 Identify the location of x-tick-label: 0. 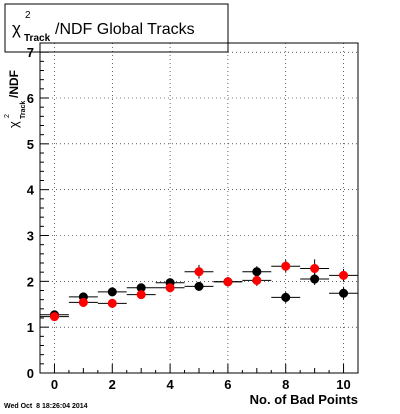
(54, 384).